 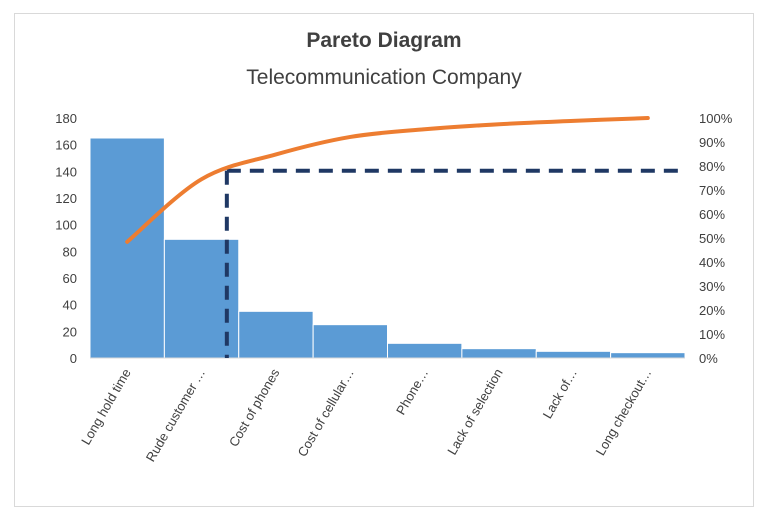 I want to click on right-tick-label: 80%, so click(x=712, y=166).